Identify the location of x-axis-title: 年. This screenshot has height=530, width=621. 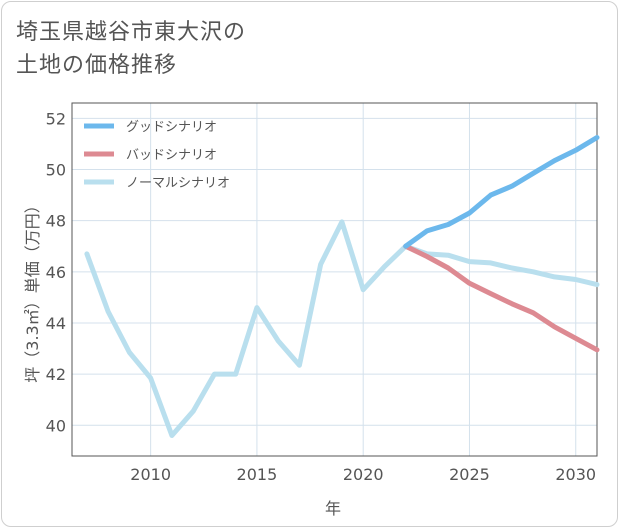
(333, 508).